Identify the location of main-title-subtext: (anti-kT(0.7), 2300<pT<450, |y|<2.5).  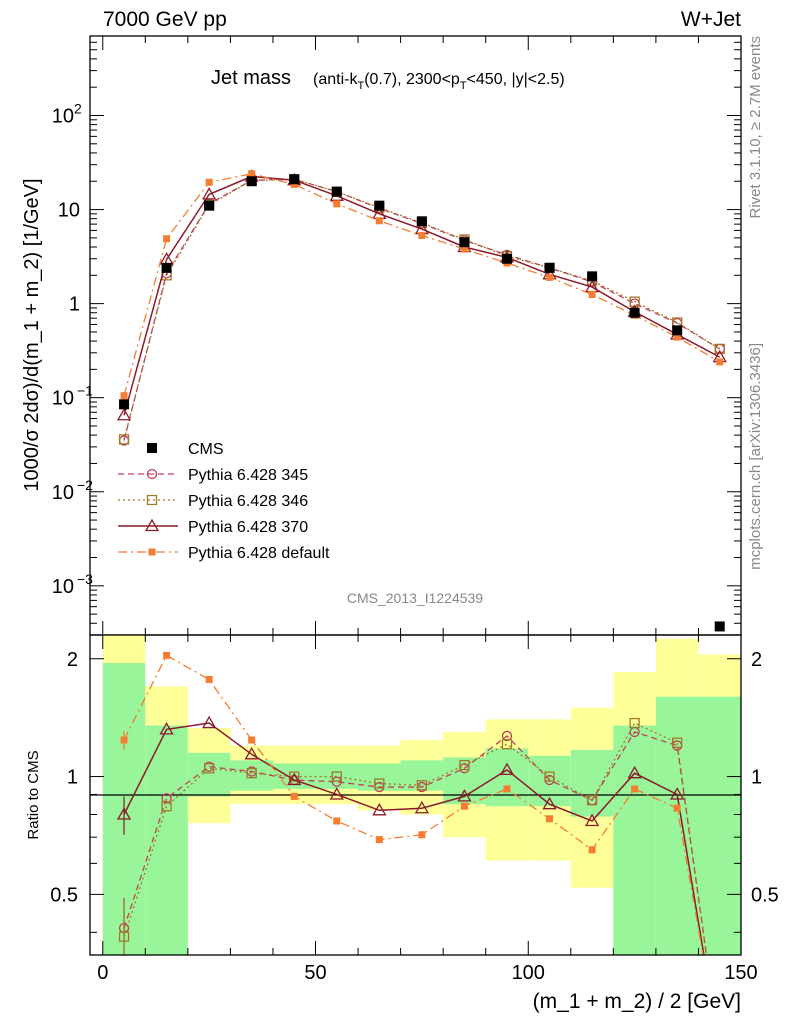
(439, 81).